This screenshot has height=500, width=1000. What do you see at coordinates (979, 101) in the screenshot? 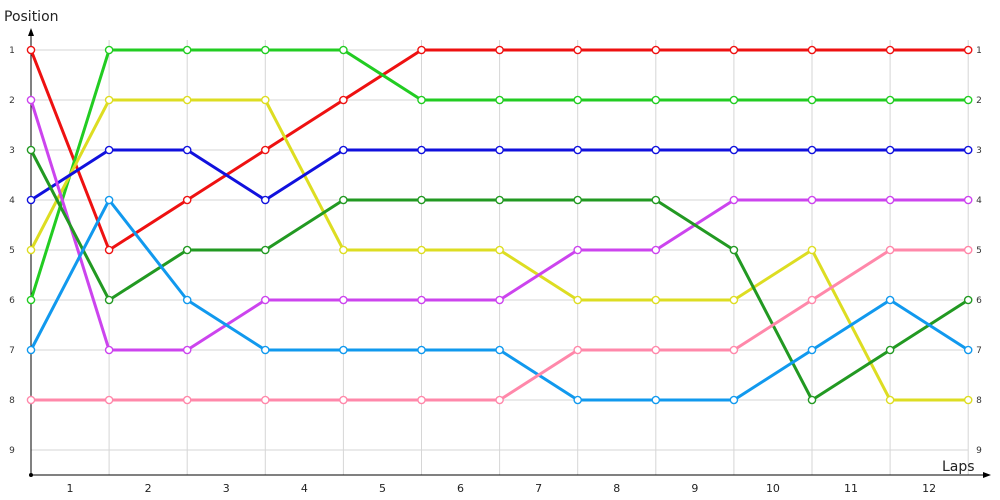
I see `y-tick-label-right: 2` at bounding box center [979, 101].